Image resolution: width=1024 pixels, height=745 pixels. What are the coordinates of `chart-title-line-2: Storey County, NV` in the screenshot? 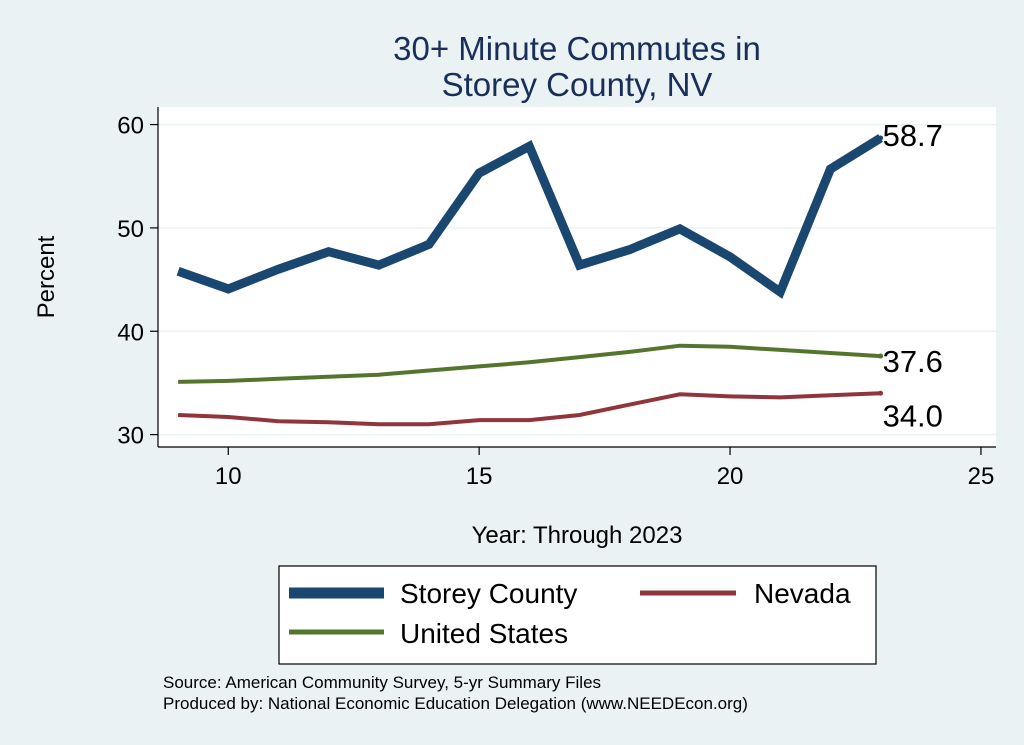 It's located at (577, 84).